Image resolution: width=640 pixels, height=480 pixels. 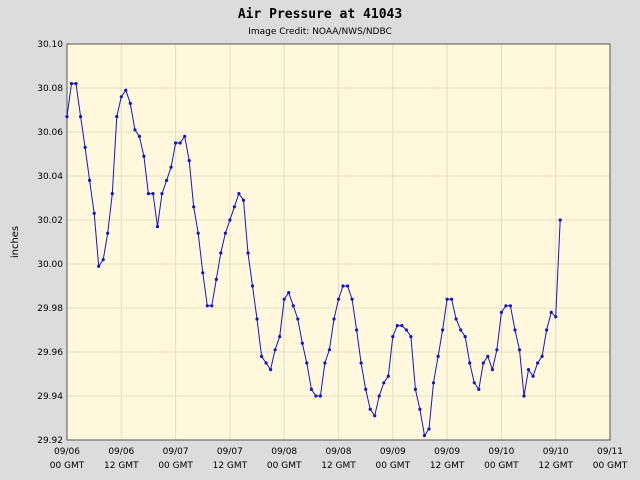 What do you see at coordinates (610, 452) in the screenshot?
I see `x-tick-date: 09/11` at bounding box center [610, 452].